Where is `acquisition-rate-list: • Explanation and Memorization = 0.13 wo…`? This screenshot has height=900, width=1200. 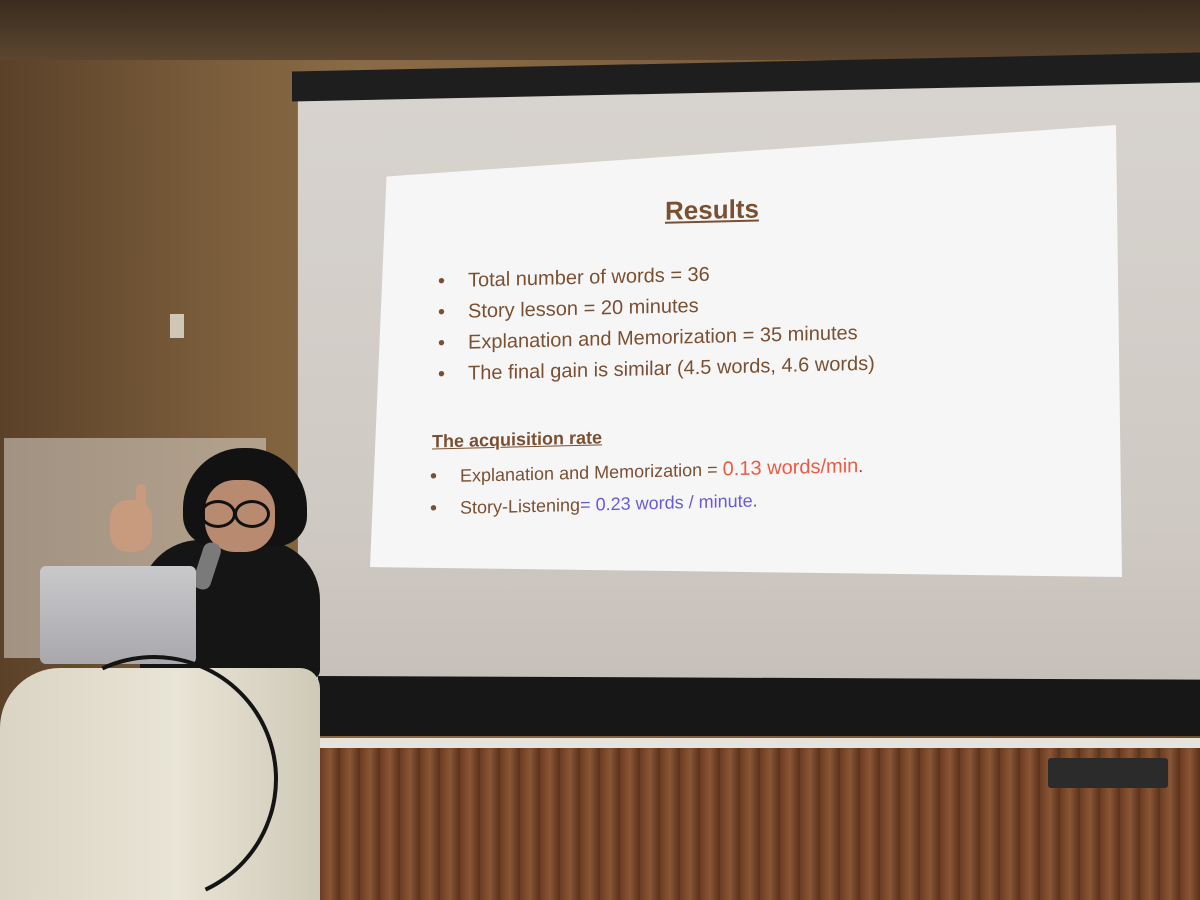
acquisition-rate-list: • Explanation and Memorization = 0.13 wo… is located at coordinates (646, 487).